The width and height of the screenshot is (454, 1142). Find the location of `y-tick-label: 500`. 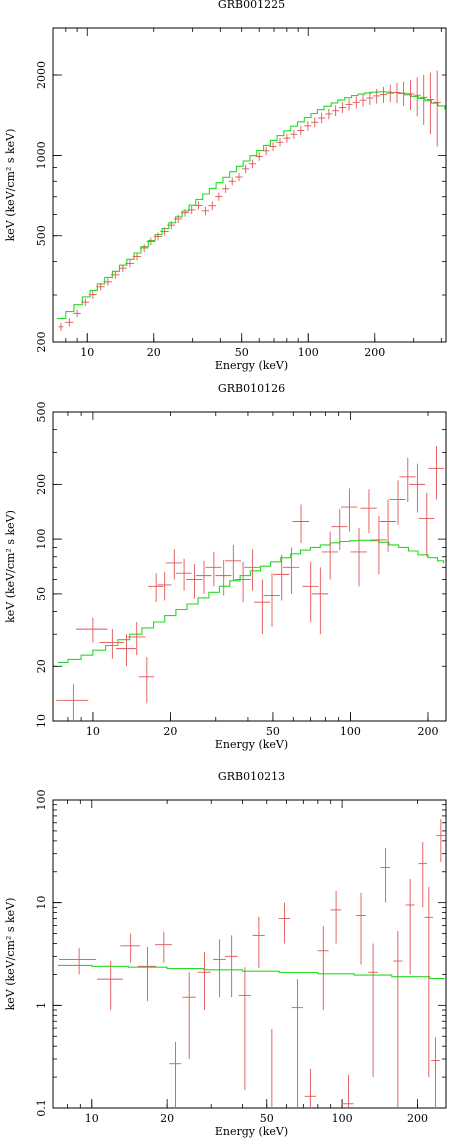

y-tick-label: 500 is located at coordinates (41, 412).